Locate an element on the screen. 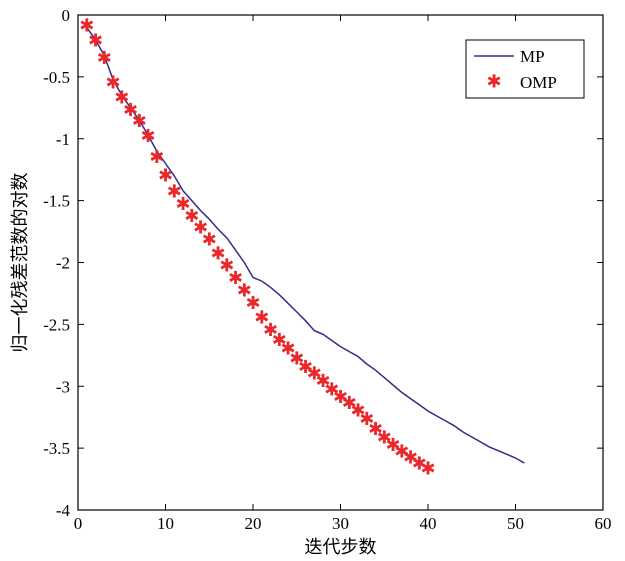  legend: MP ✱ OMP is located at coordinates (525, 69).